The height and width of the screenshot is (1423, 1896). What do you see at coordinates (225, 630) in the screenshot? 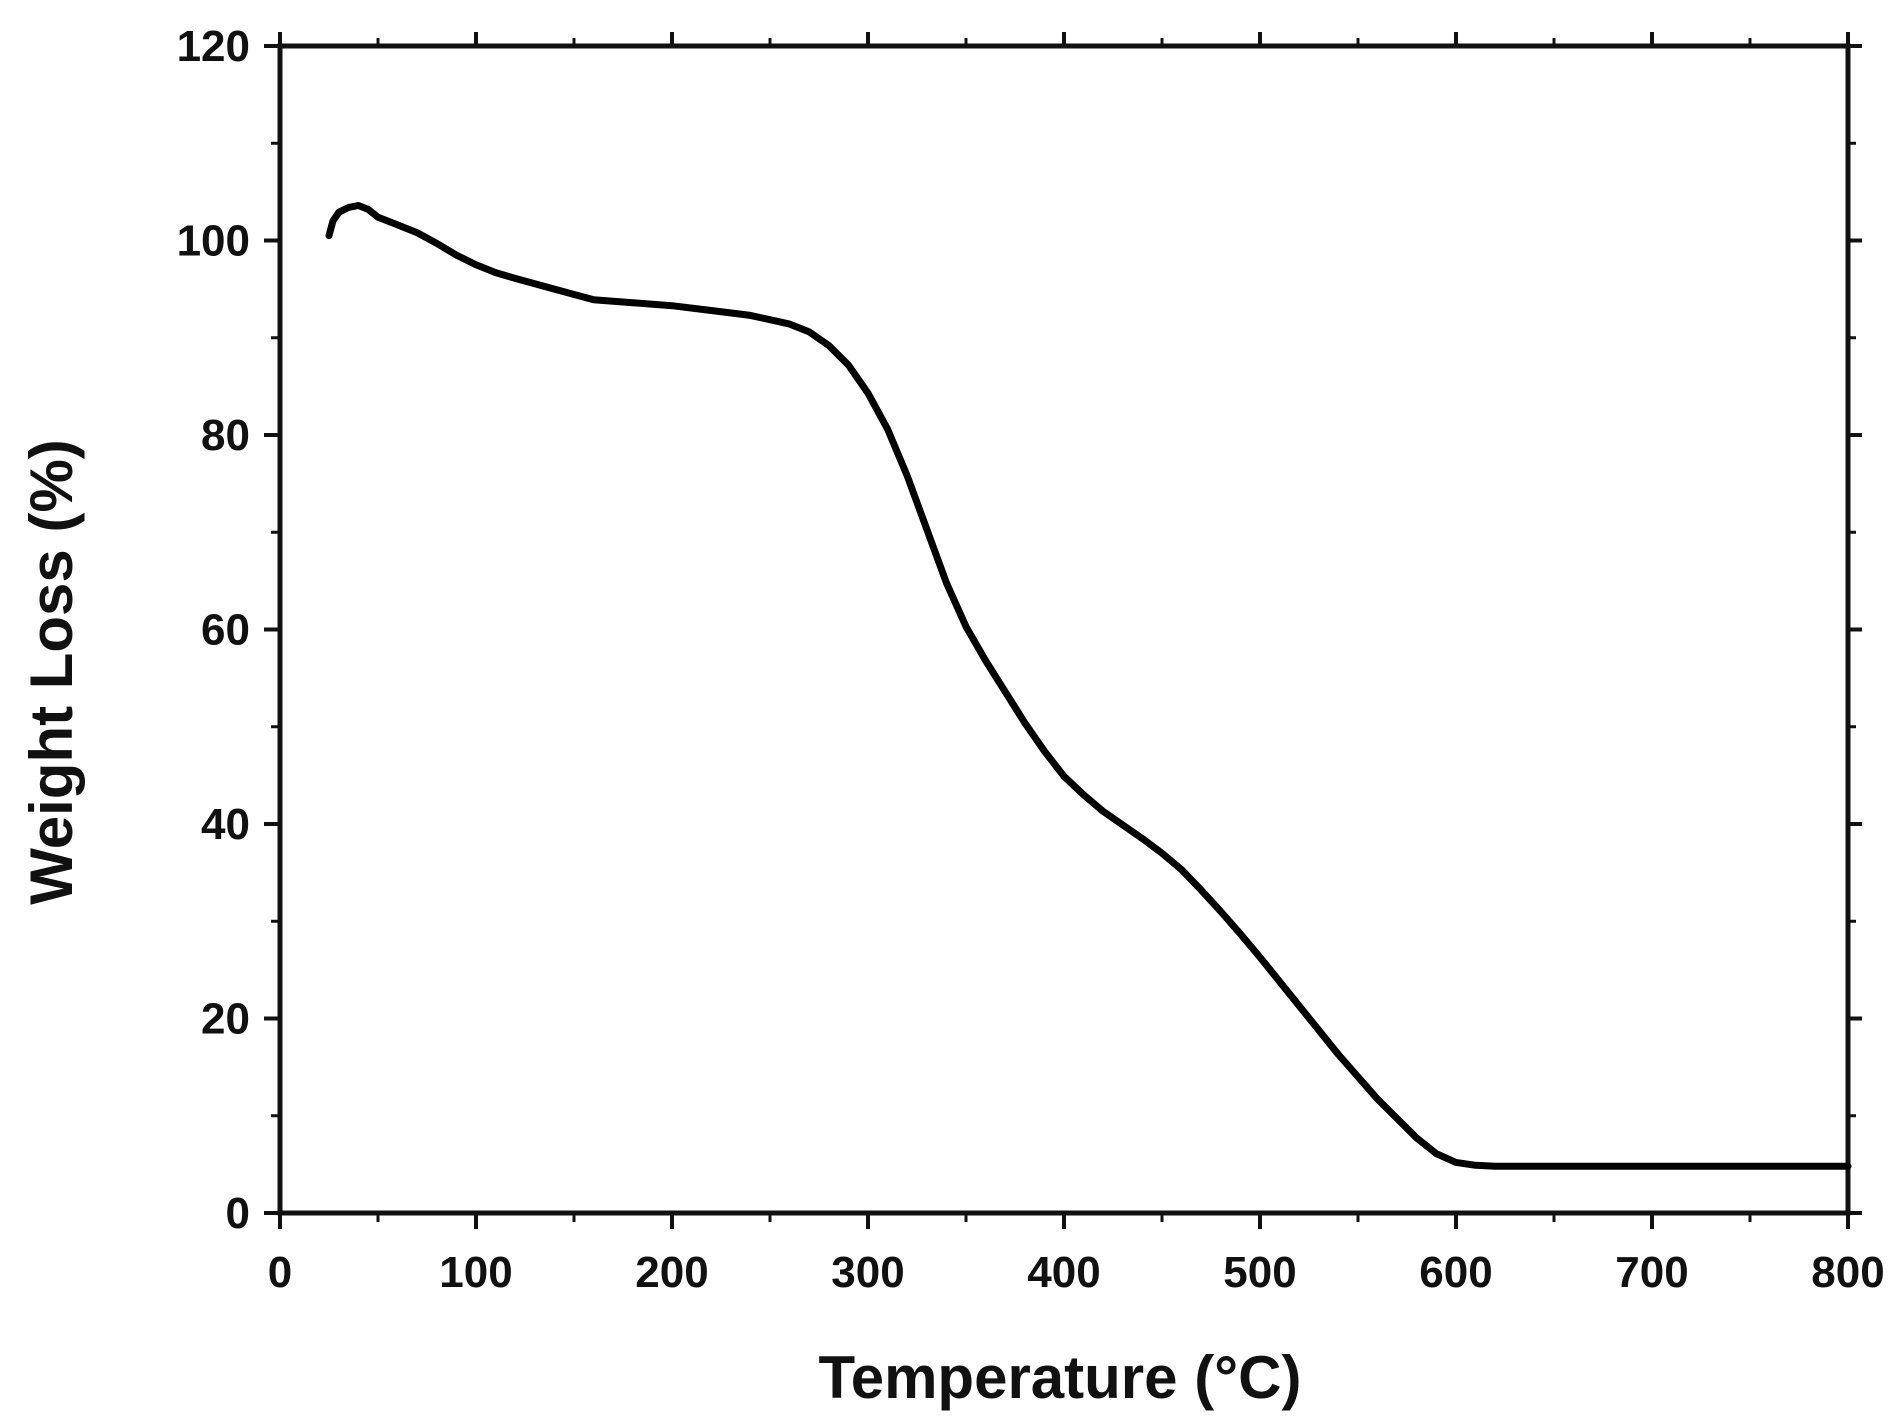
I see `y-tick-label: 60` at bounding box center [225, 630].